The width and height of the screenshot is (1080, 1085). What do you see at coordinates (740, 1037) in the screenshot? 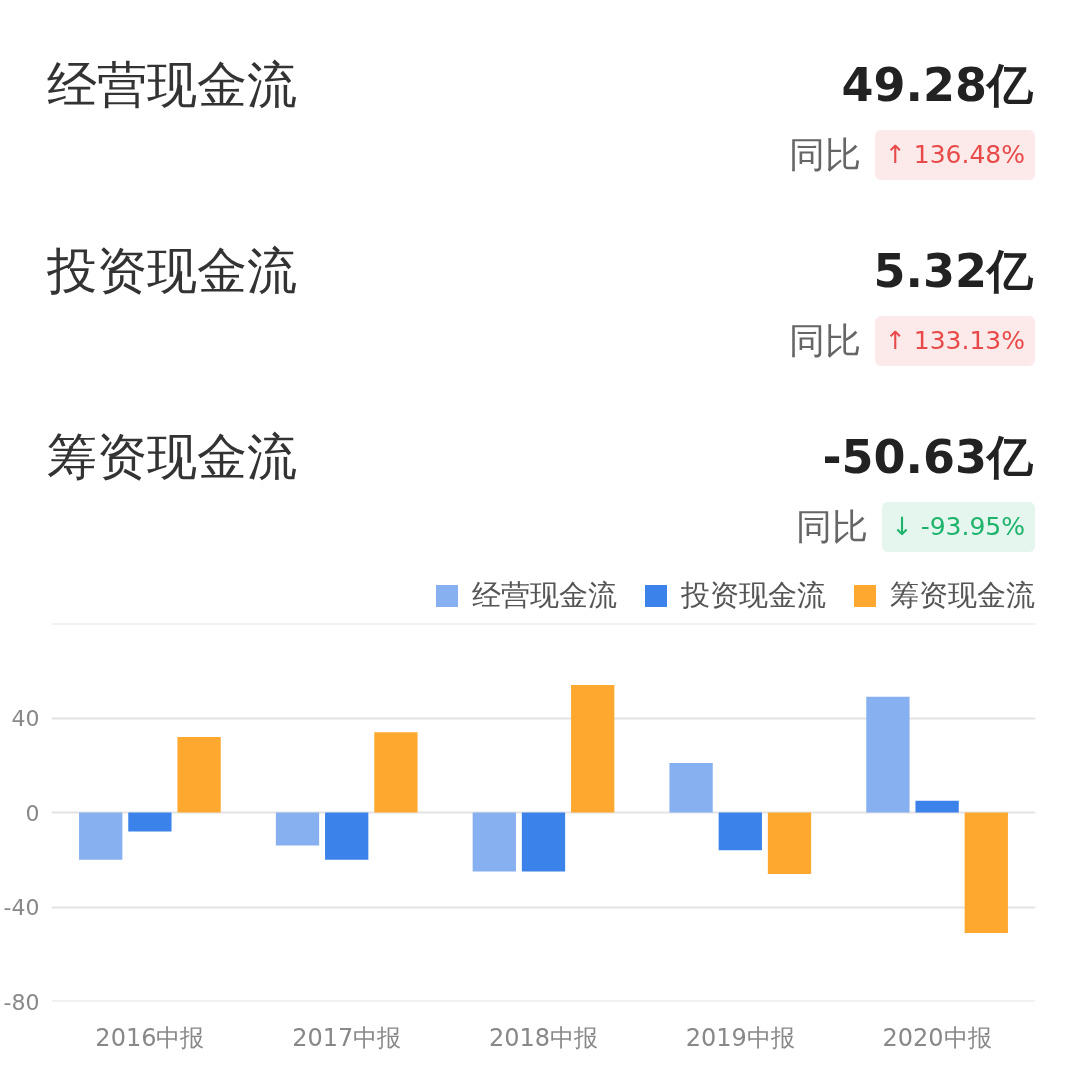
I see `x-tick-label: 2019中报` at bounding box center [740, 1037].